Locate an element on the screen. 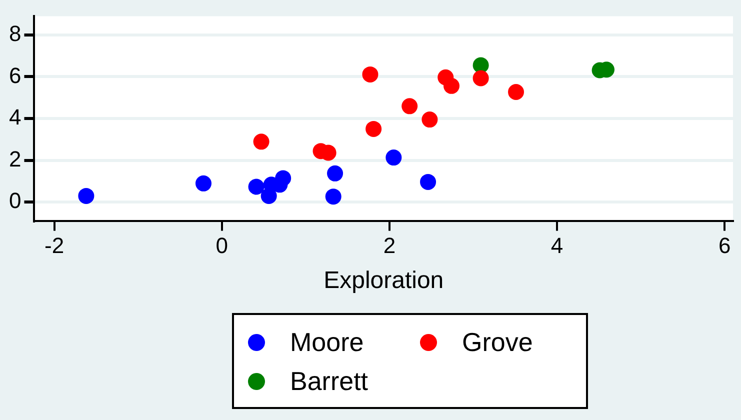 This screenshot has height=420, width=741. legend-label: Grove is located at coordinates (497, 342).